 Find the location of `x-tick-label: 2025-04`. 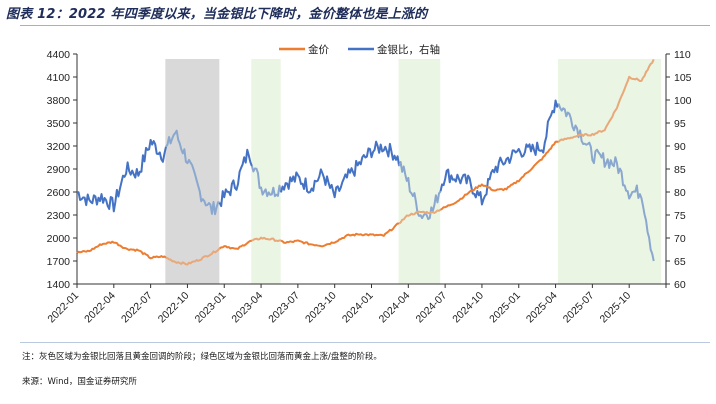

x-tick-label: 2025-04 is located at coordinates (542, 308).